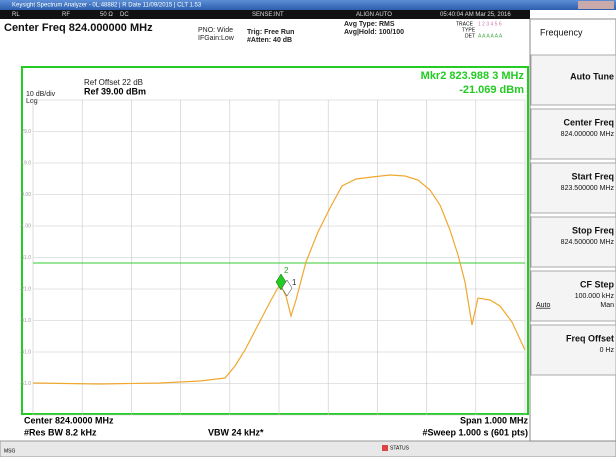 This screenshot has width=616, height=462. Describe the element at coordinates (592, 176) in the screenshot. I see `softkey-label: Start Freq` at that location.